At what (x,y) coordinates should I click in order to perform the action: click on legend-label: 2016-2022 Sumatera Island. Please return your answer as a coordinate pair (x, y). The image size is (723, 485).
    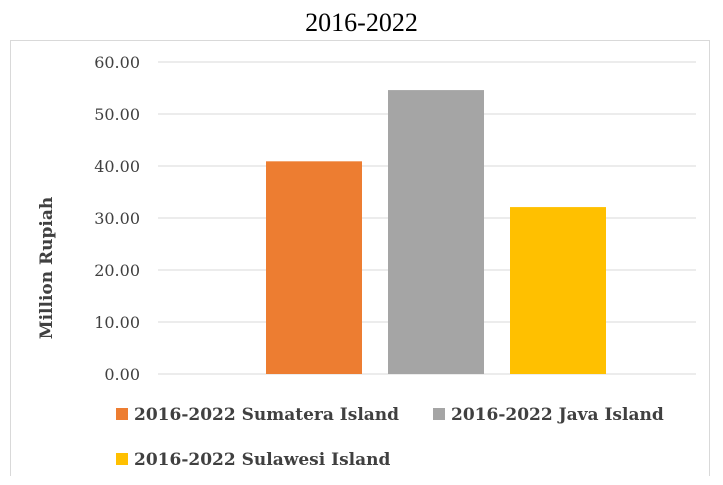
    Looking at the image, I should click on (266, 415).